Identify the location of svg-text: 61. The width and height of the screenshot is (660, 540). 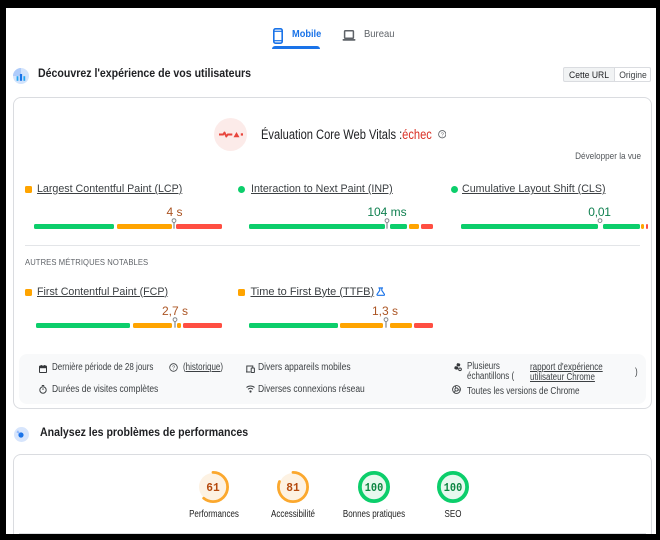
(213, 488).